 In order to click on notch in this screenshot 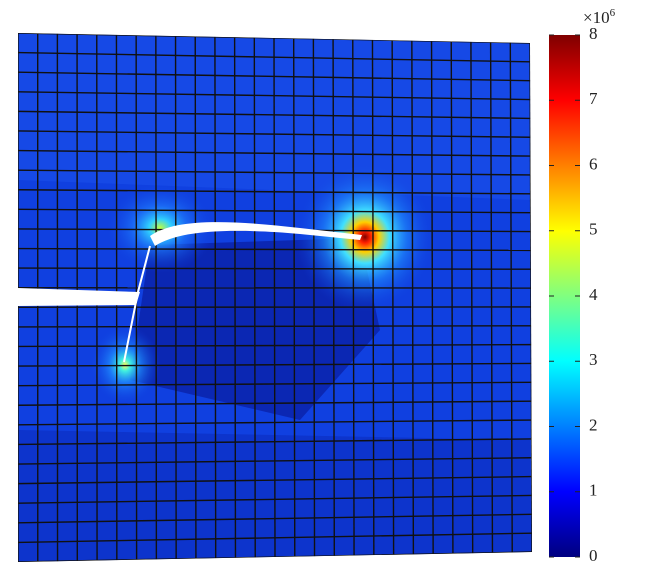, I will do `click(79, 297)`.